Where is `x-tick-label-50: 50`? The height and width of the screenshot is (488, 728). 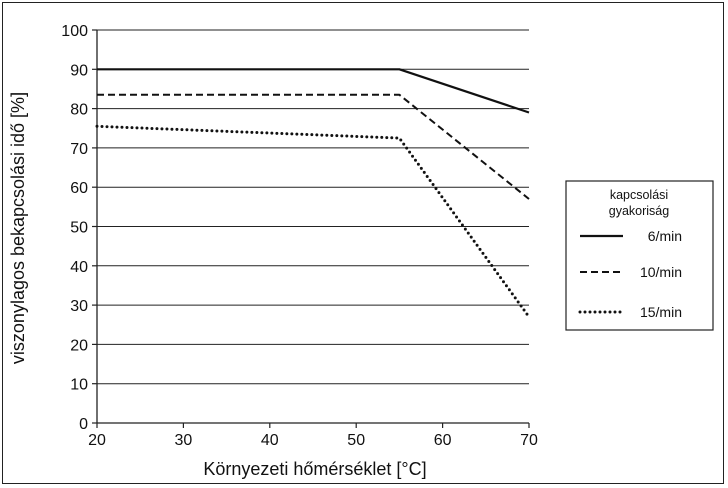 x-tick-label-50: 50 is located at coordinates (356, 440).